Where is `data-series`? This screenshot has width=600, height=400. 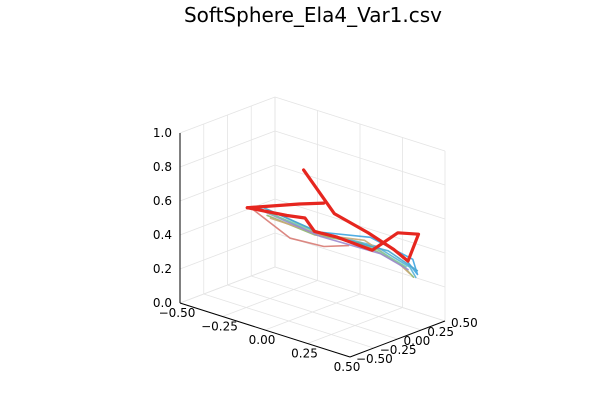 data-series is located at coordinates (333, 223).